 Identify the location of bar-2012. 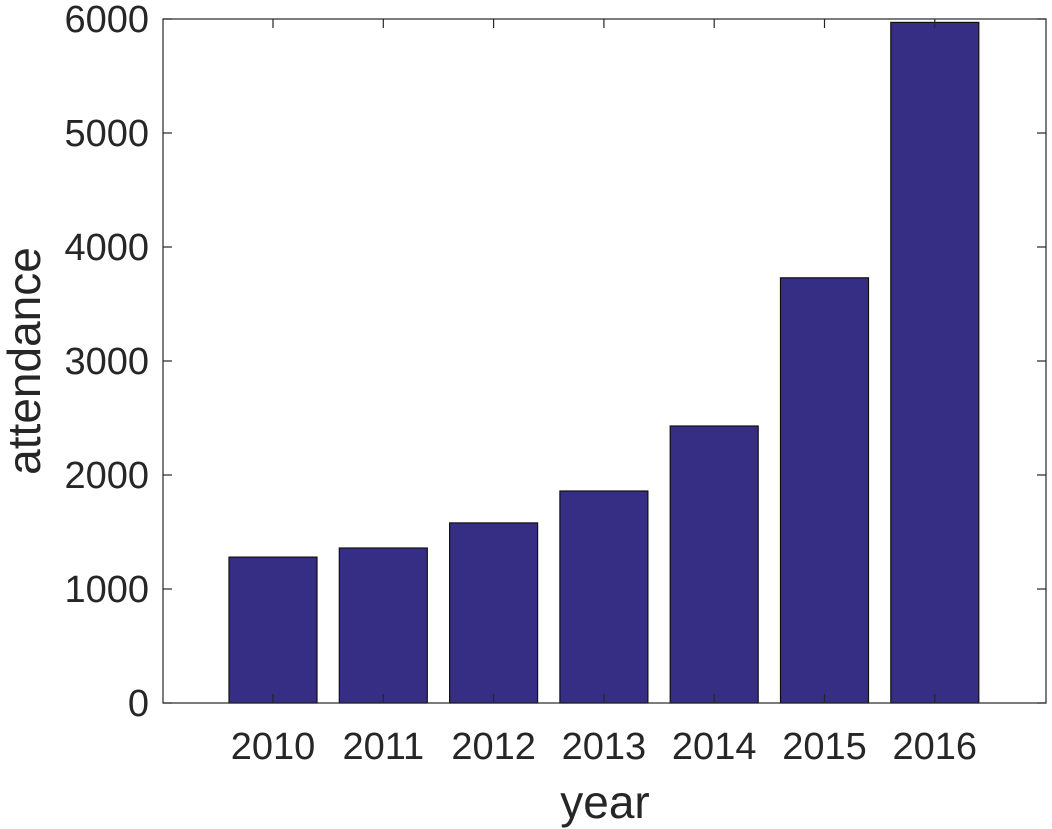
(494, 613).